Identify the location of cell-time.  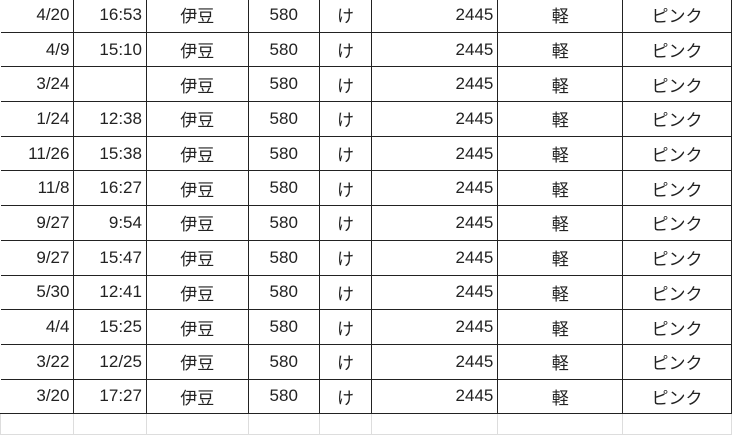
(110, 84).